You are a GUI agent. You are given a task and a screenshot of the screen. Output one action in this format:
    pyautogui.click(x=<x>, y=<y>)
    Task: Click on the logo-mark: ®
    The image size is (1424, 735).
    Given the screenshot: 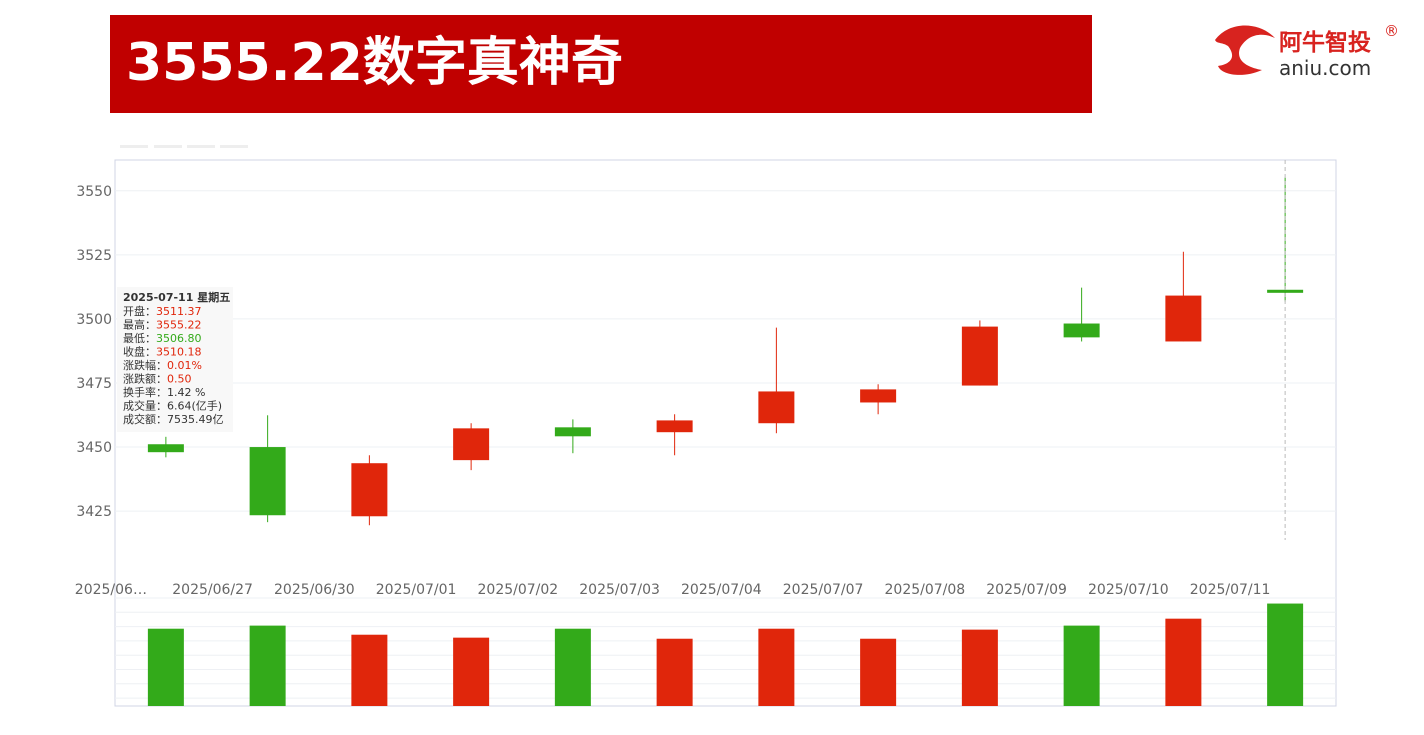 What is the action you would take?
    pyautogui.click(x=1391, y=31)
    